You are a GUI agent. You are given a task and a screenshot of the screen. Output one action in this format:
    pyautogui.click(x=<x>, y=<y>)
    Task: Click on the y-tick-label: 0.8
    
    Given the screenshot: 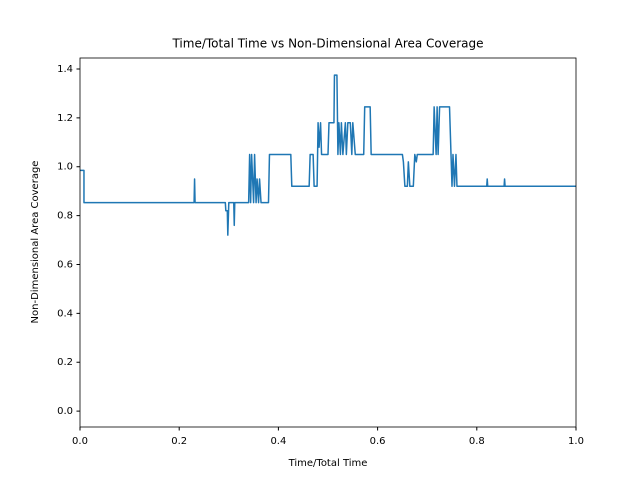 What is the action you would take?
    pyautogui.click(x=65, y=216)
    